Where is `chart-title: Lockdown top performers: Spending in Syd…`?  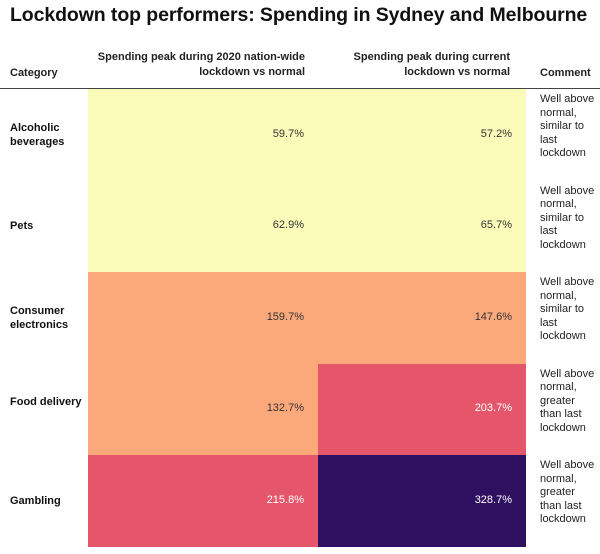
chart-title: Lockdown top performers: Spending in Syd… is located at coordinates (299, 15).